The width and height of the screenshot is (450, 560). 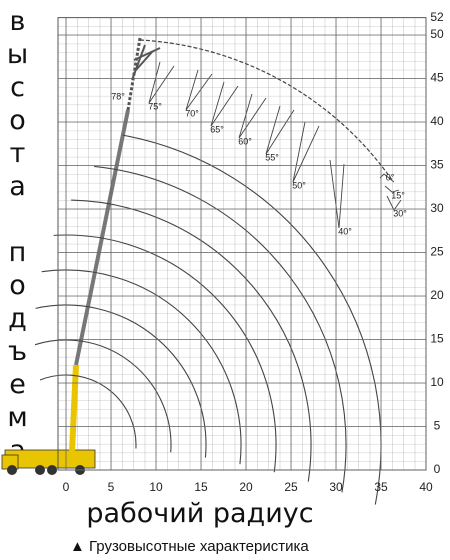 I want to click on jib-arc, so click(x=266, y=110).